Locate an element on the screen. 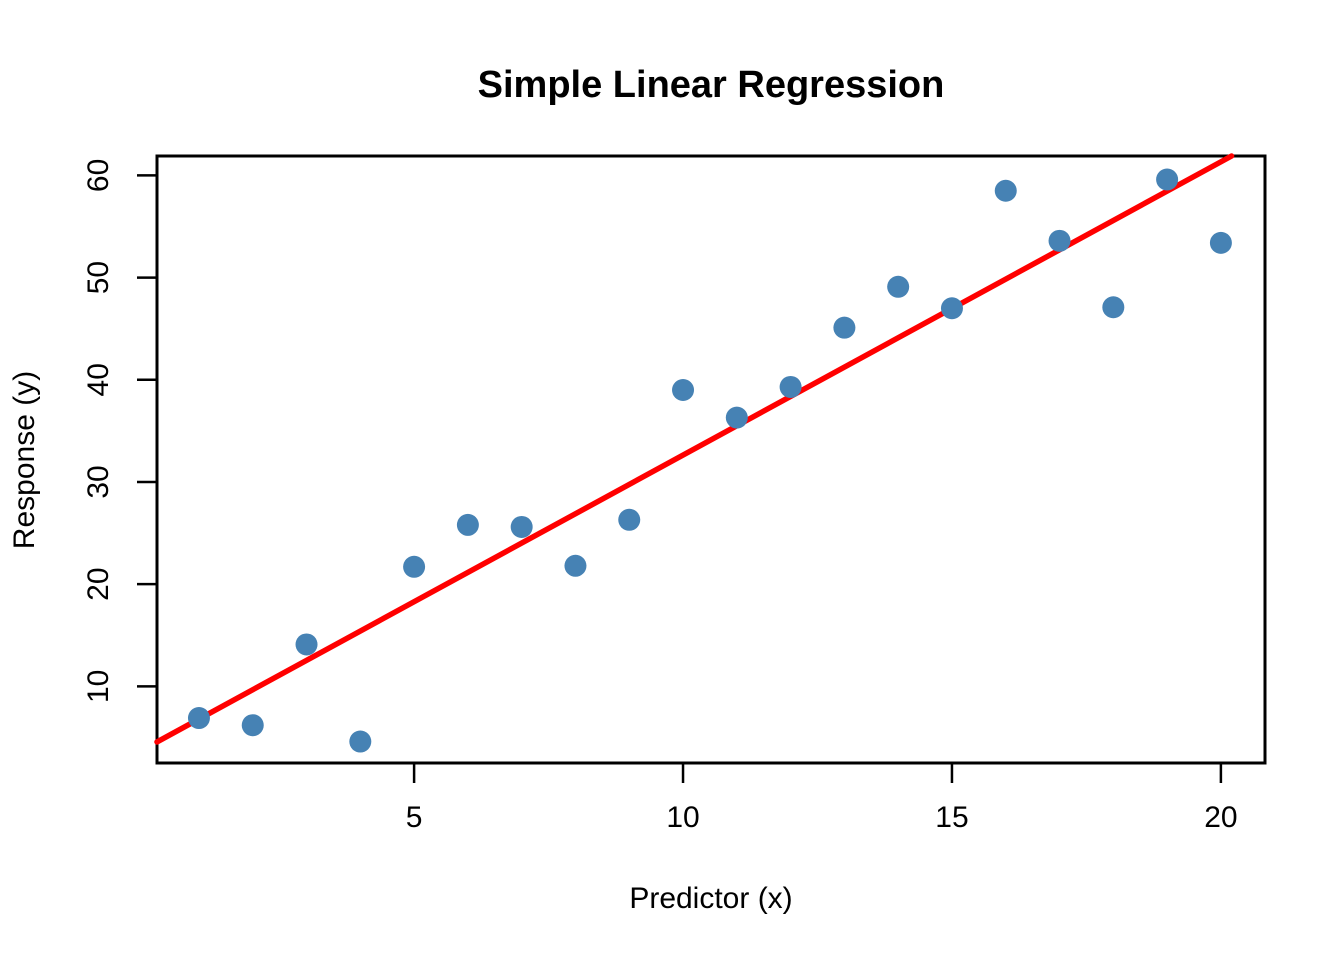 The height and width of the screenshot is (960, 1344). chart-title: Simple Linear Regression is located at coordinates (711, 85).